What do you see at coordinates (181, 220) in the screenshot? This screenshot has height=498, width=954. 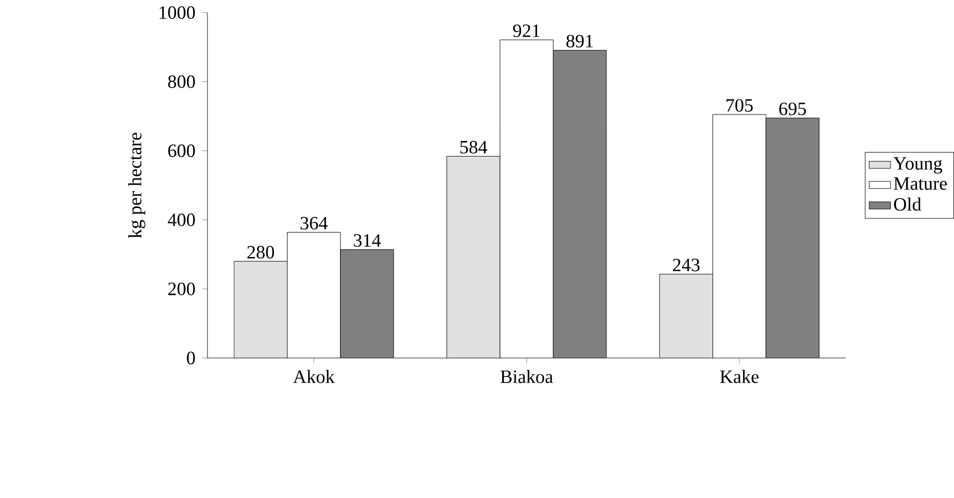 I see `y-tick-label: 400` at bounding box center [181, 220].